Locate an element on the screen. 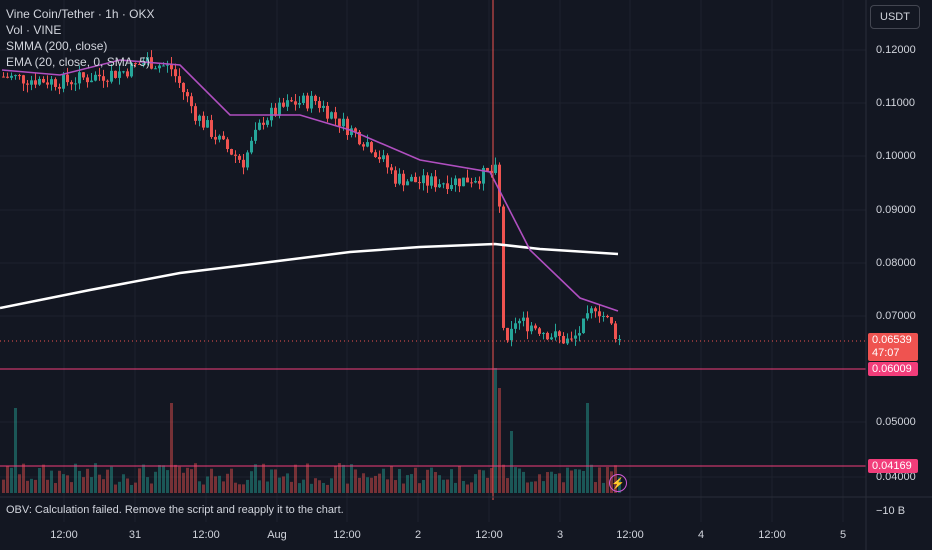 This screenshot has width=932, height=550. price-tick: 0.05000 is located at coordinates (896, 422).